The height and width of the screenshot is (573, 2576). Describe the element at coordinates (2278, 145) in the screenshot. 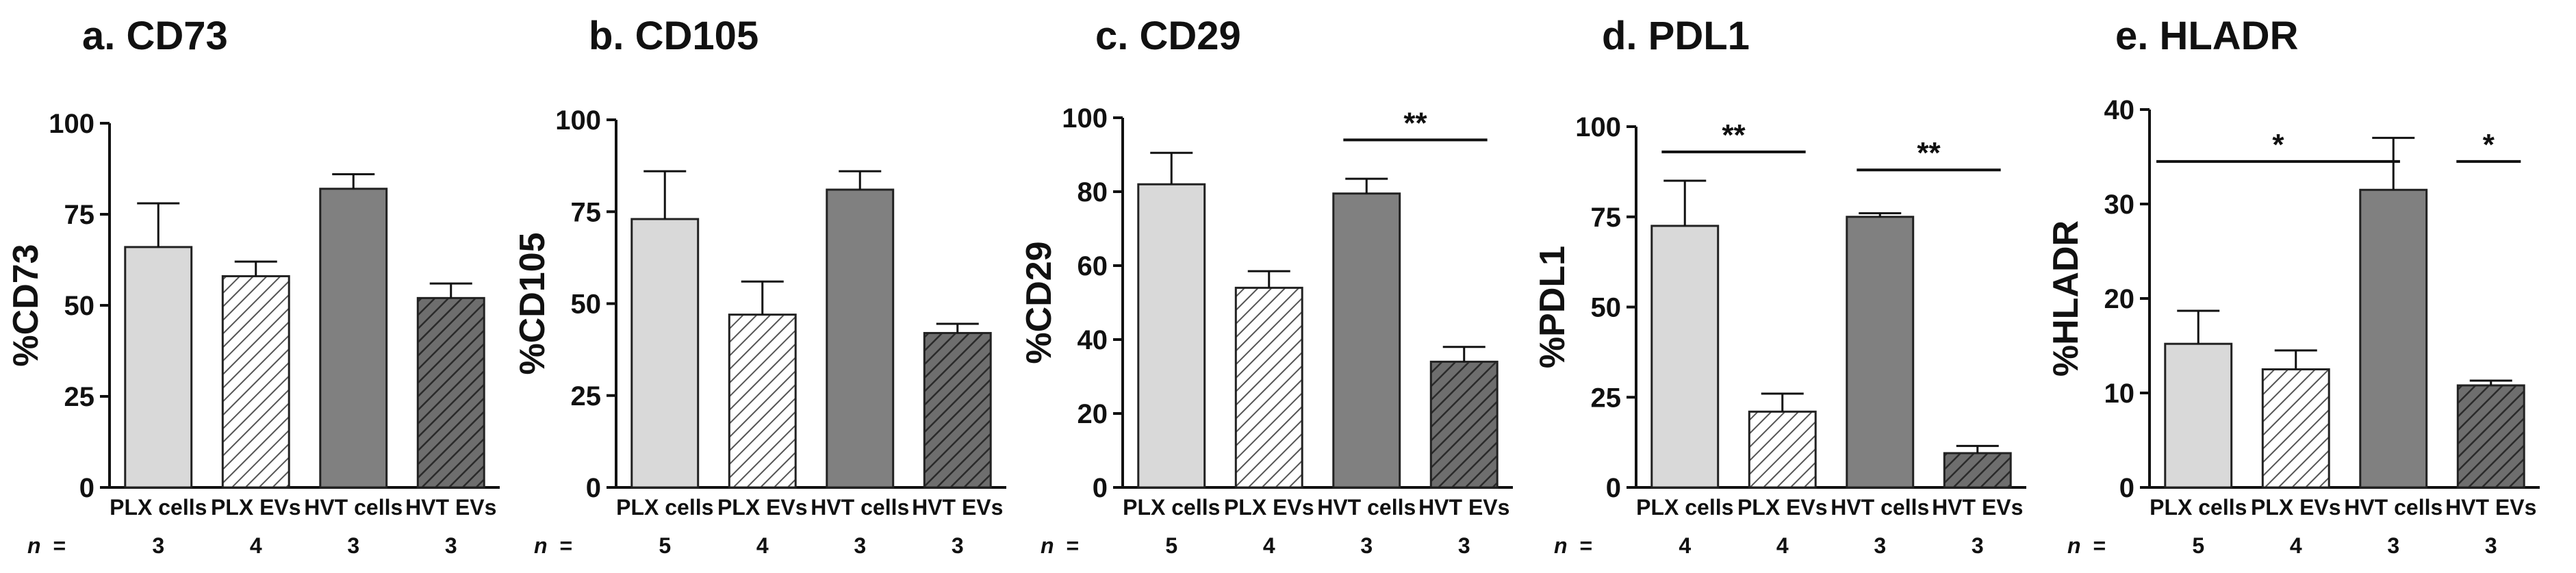

I see `significance-label: *` at that location.